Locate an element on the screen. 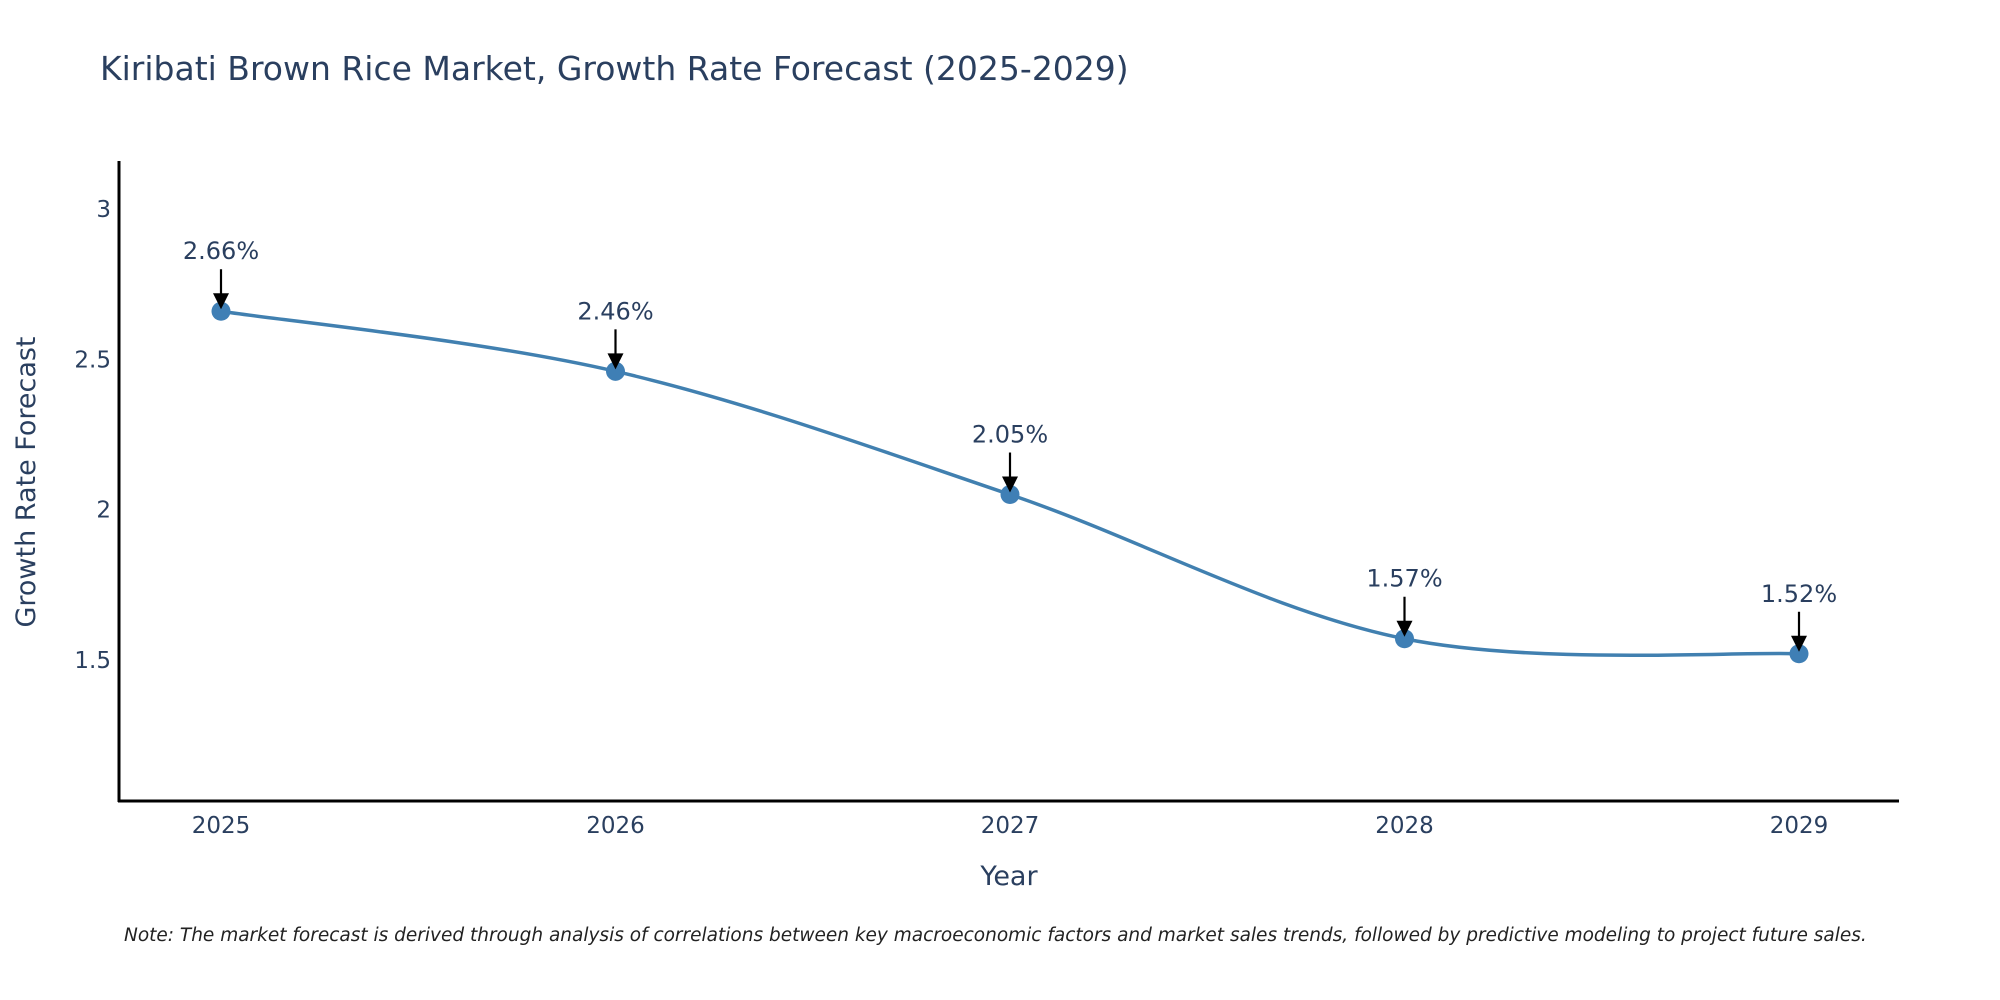 This screenshot has height=1000, width=2000. x-tick-label: 2026 is located at coordinates (615, 826).